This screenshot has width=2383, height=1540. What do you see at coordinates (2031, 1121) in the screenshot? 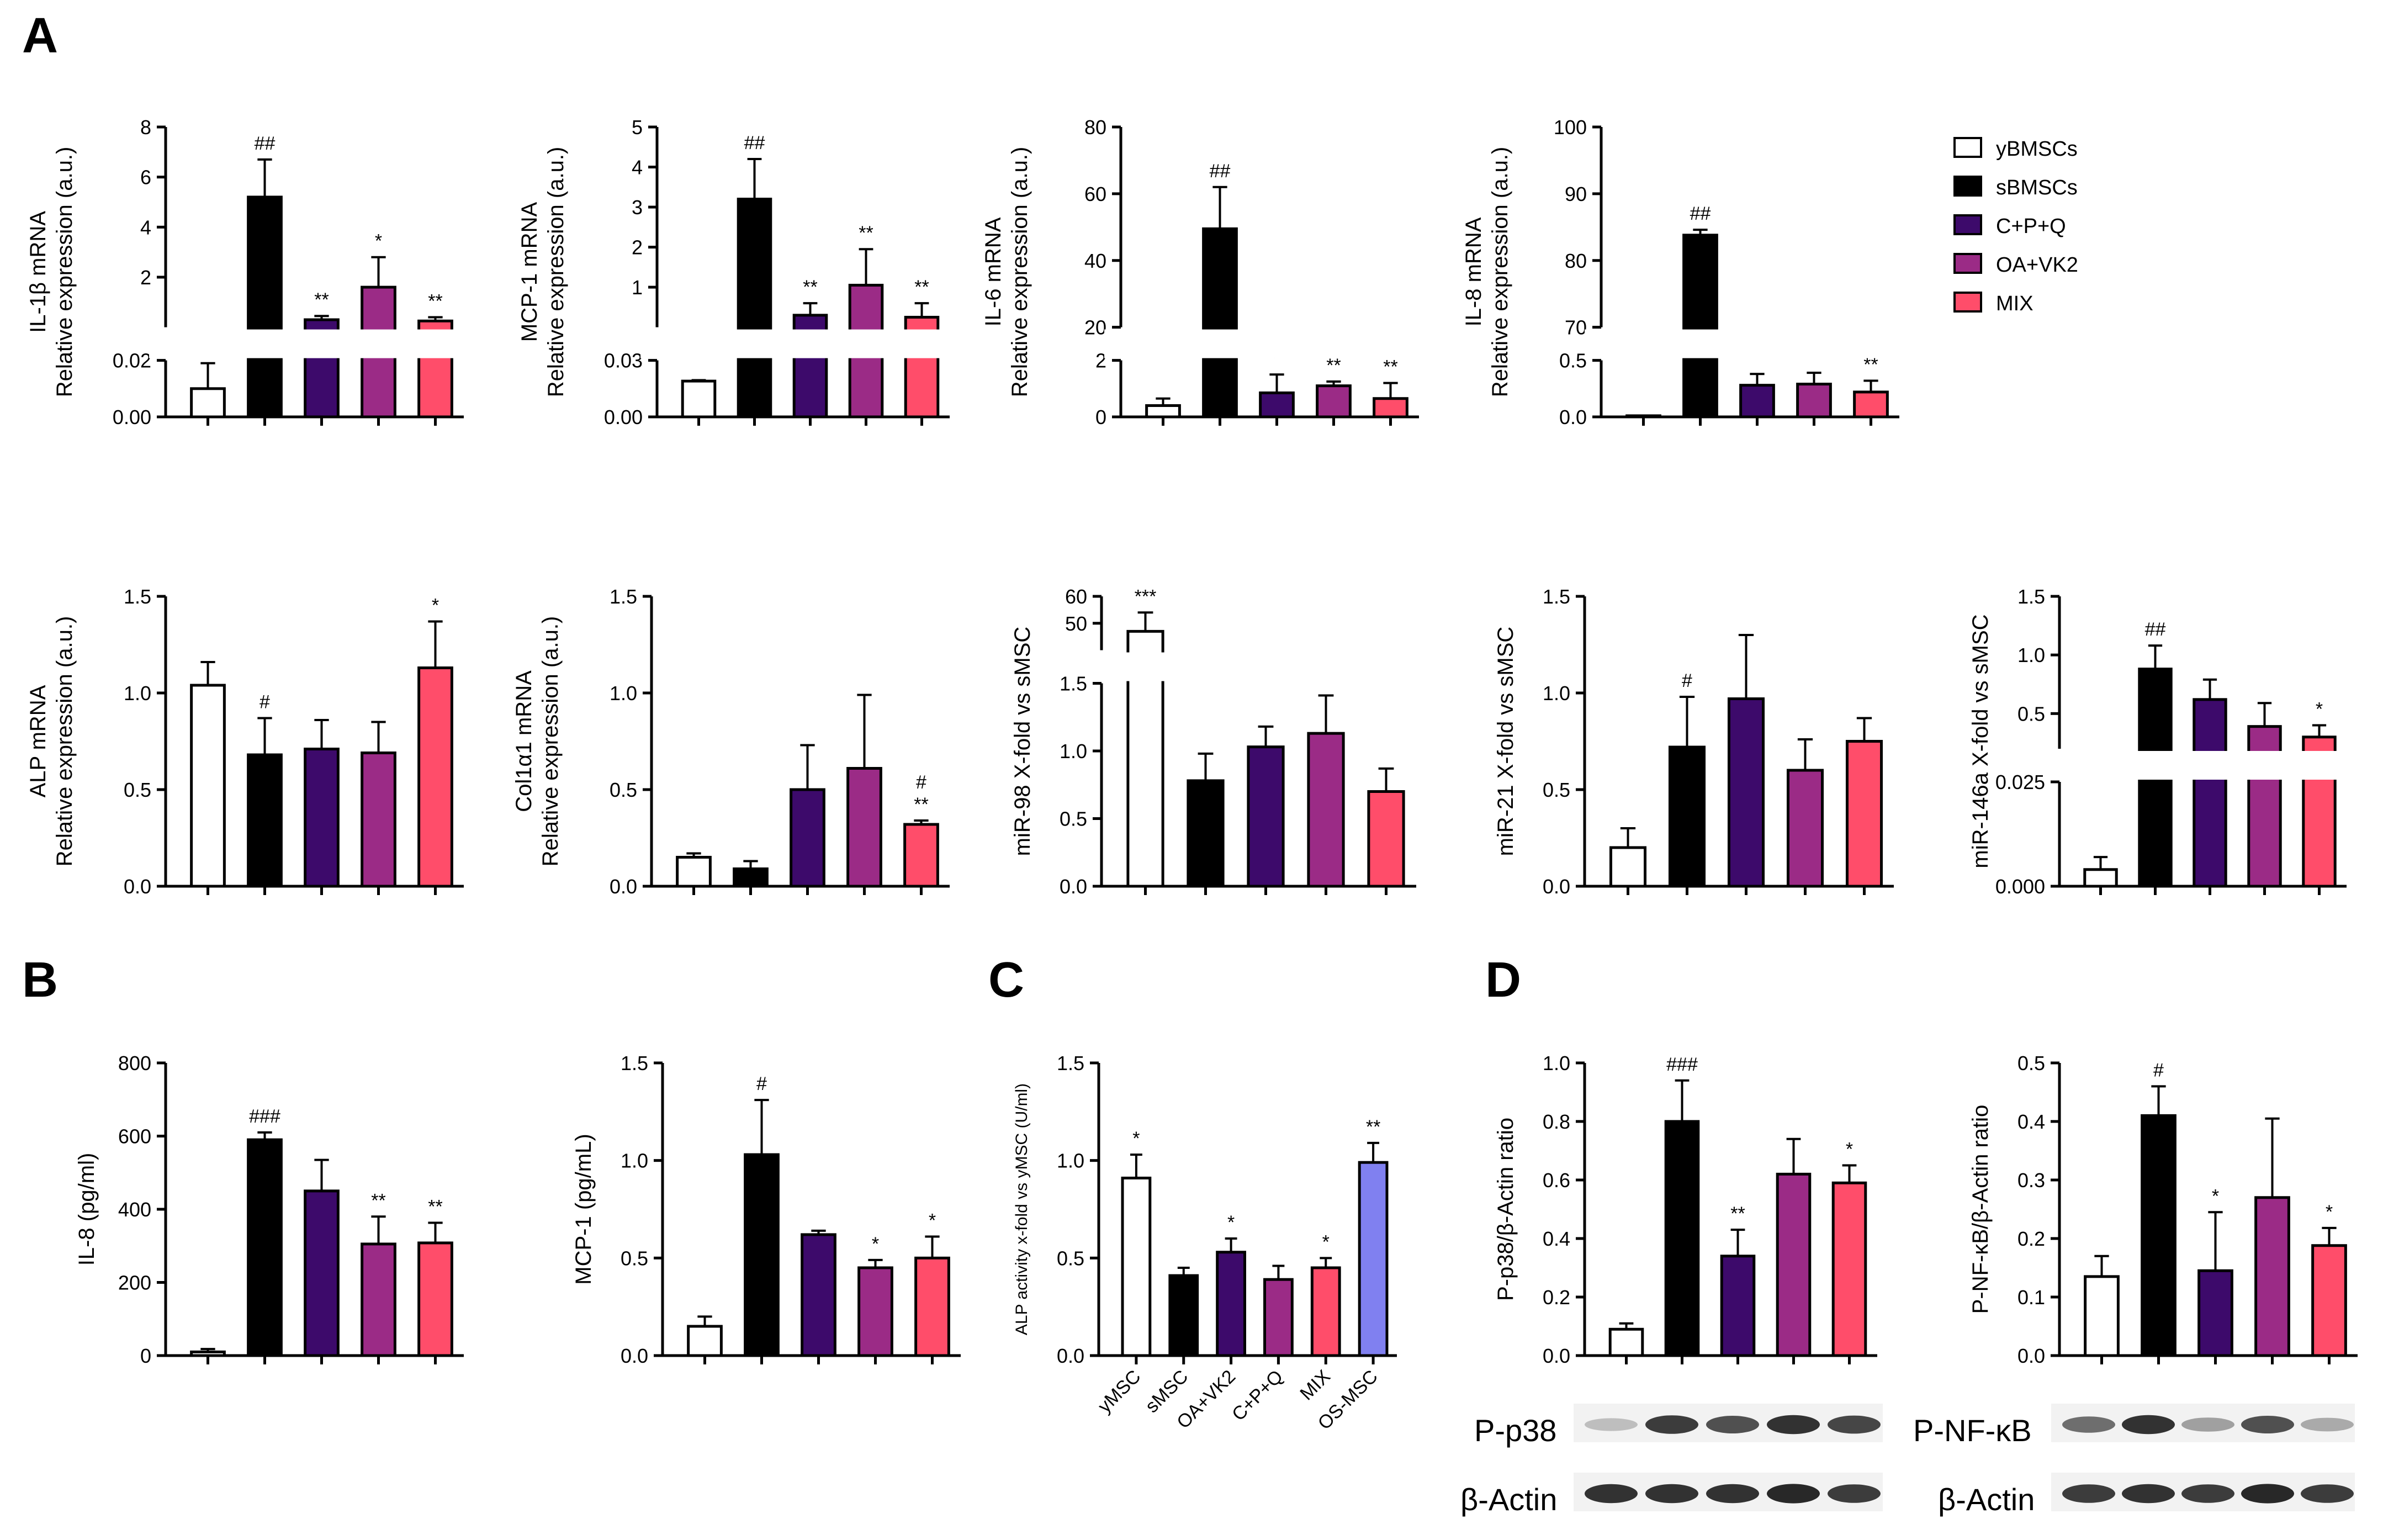
I see `y-tick-label: 0.4` at bounding box center [2031, 1121].